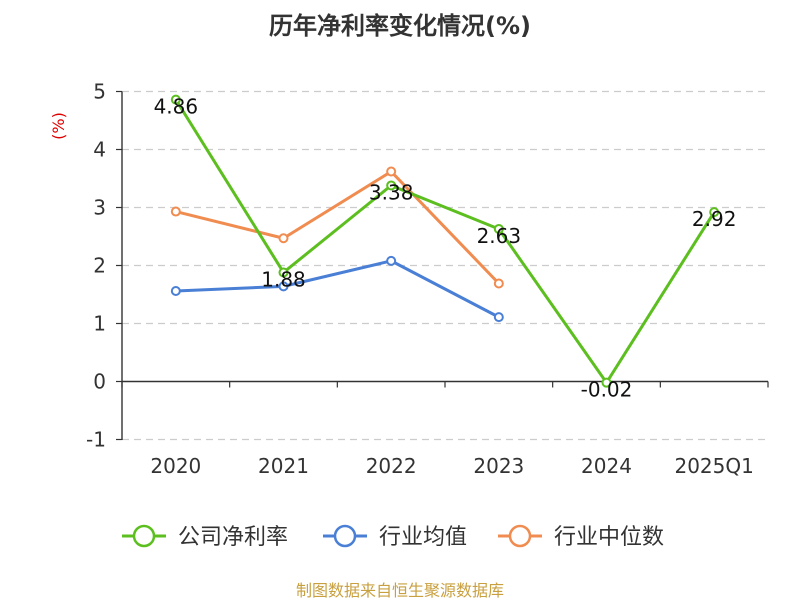  I want to click on data-label: 3.38, so click(391, 192).